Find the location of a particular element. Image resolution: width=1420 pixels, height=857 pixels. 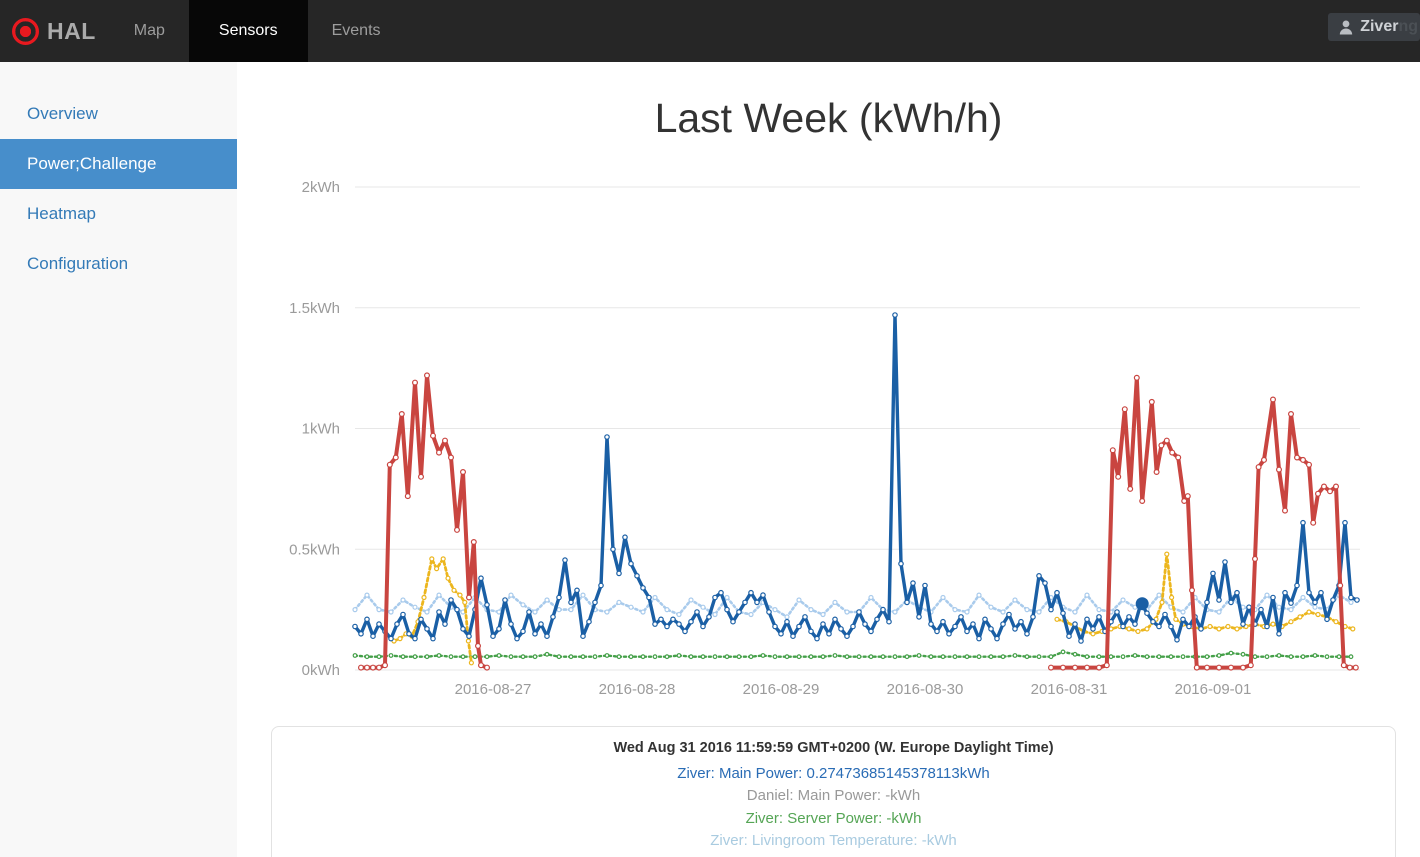

nav-tab-sensors: Sensors is located at coordinates (248, 31).